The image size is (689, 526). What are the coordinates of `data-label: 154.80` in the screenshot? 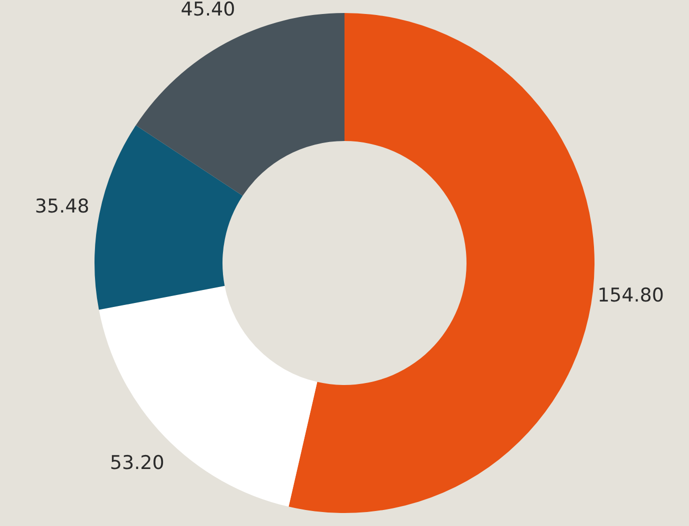 It's located at (630, 295).